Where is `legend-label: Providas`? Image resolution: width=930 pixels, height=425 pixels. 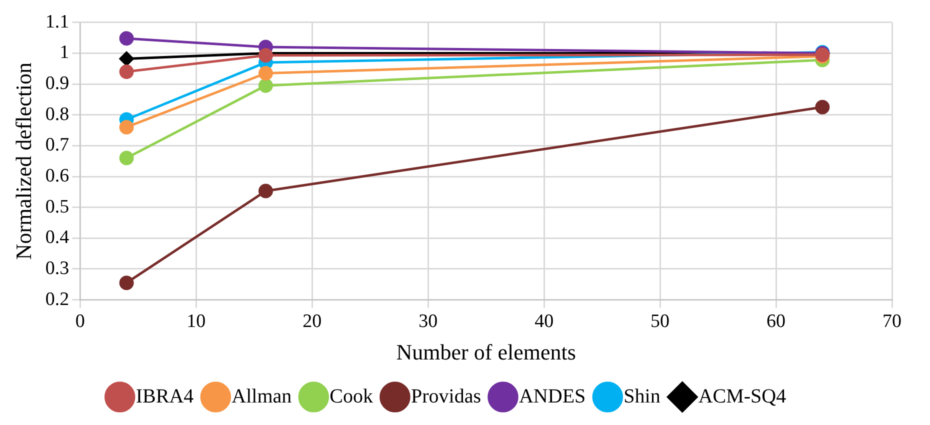
legend-label: Providas is located at coordinates (446, 396).